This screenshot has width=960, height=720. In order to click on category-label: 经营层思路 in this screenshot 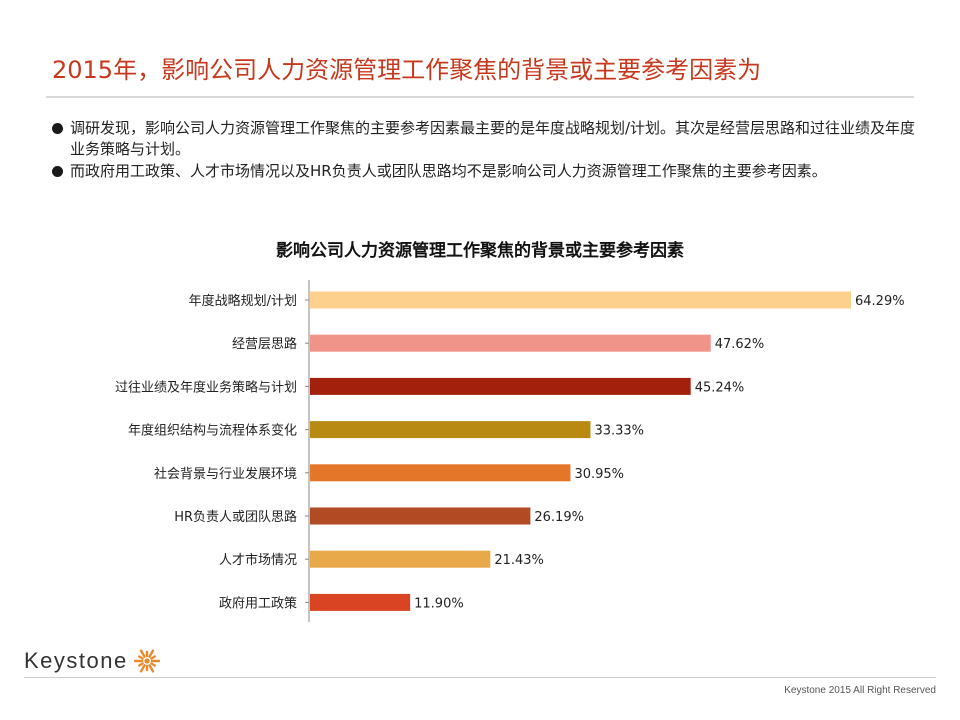, I will do `click(264, 344)`.